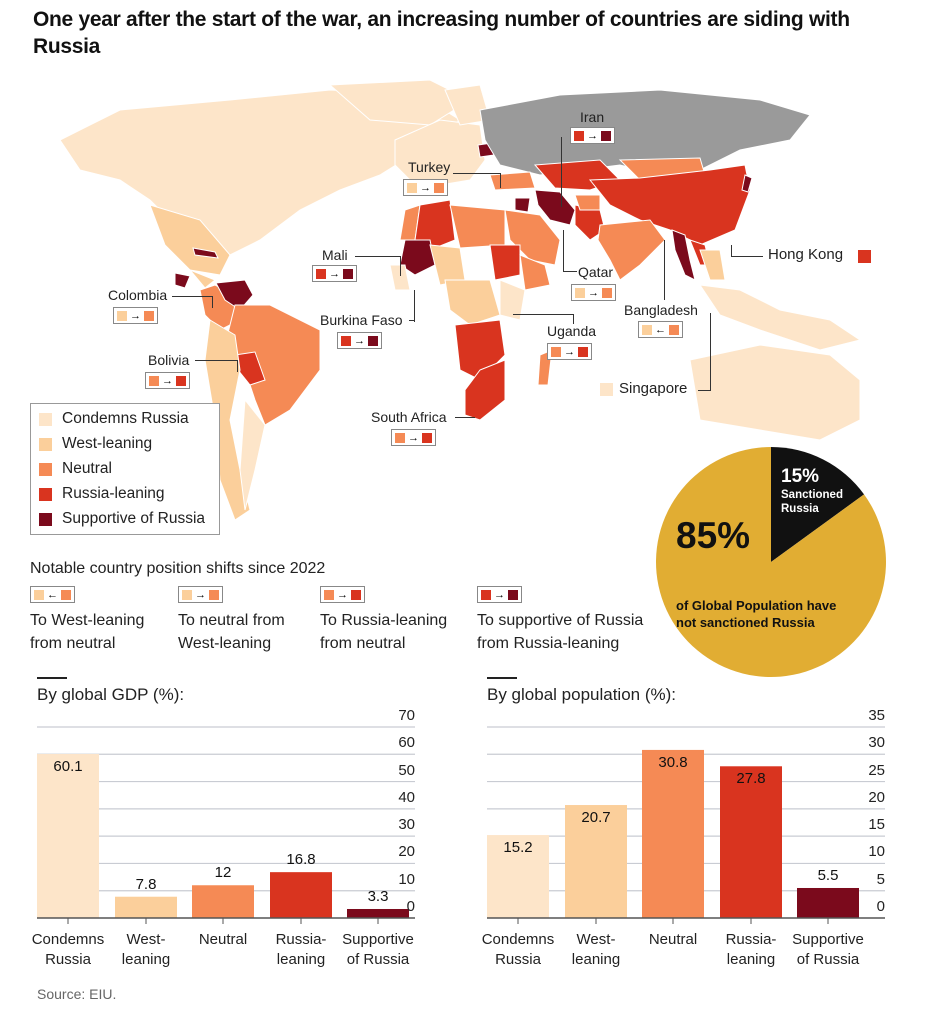 The height and width of the screenshot is (1024, 929). Describe the element at coordinates (596, 272) in the screenshot. I see `map-label-qatar: Qatar` at that location.